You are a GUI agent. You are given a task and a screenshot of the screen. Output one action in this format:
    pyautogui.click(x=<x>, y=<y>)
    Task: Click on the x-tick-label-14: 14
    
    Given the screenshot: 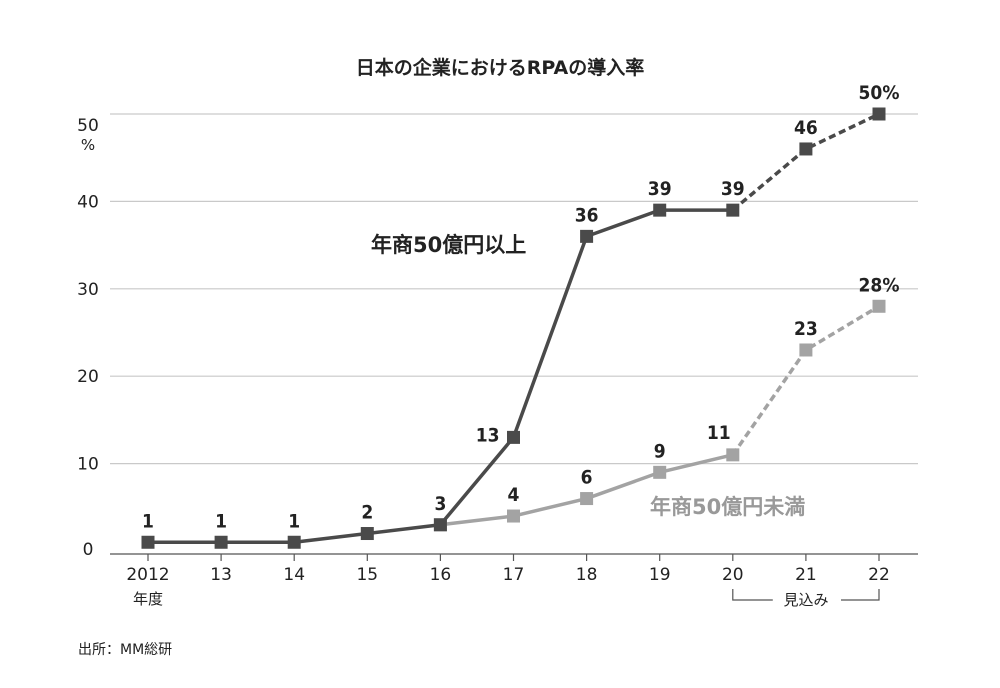 What is the action you would take?
    pyautogui.click(x=294, y=575)
    